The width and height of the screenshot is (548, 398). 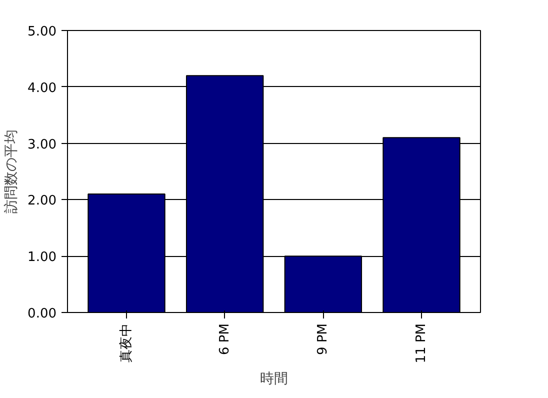 I want to click on y-tick-label: 2.00, so click(x=42, y=201).